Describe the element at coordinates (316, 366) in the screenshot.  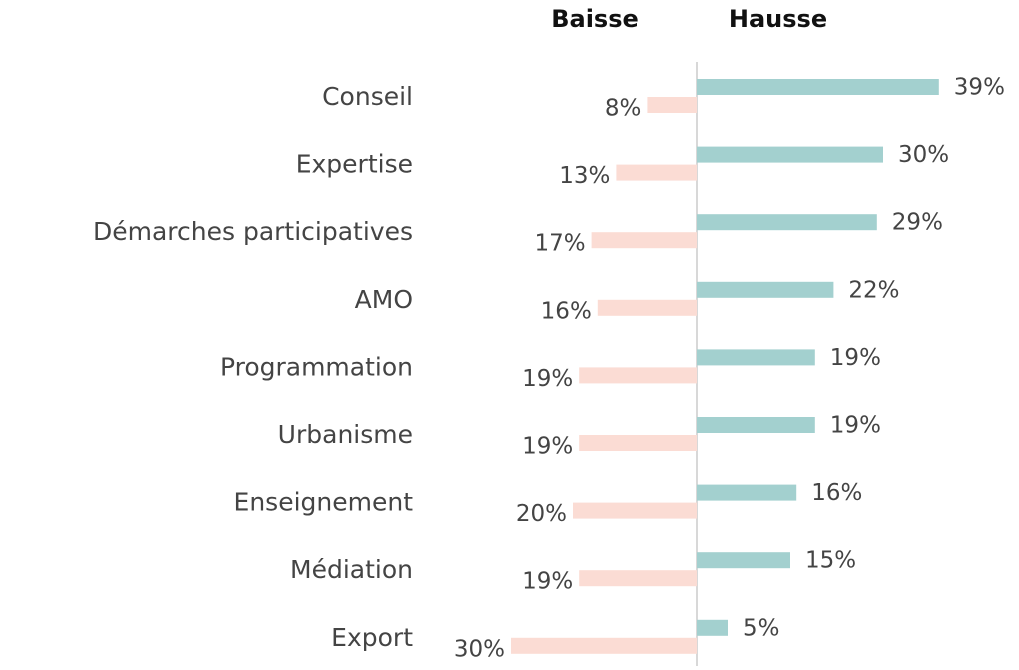
I see `category-label: Programmation` at that location.